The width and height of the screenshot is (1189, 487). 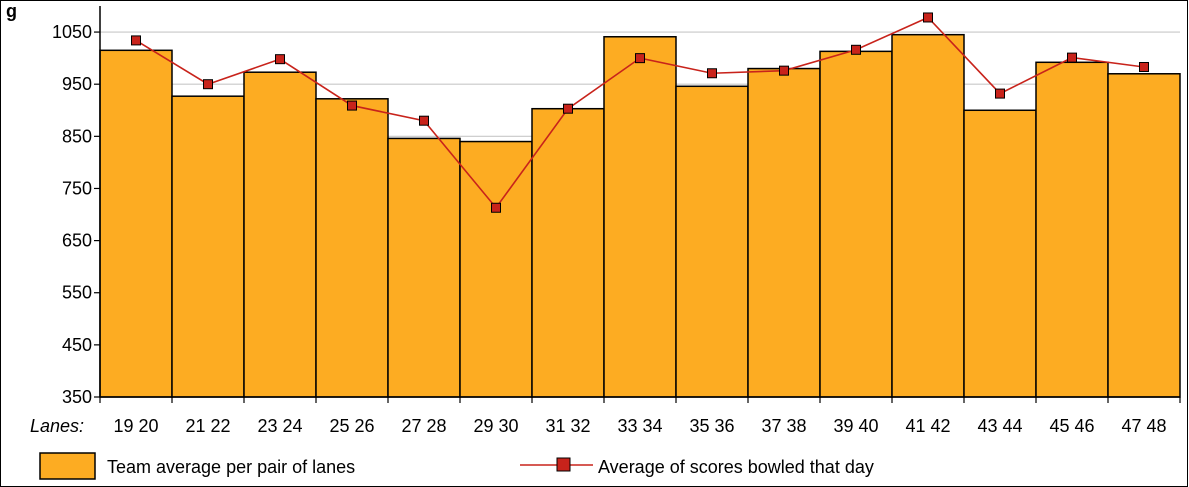 I want to click on x-tick-label-7: 33 34, so click(x=639, y=426).